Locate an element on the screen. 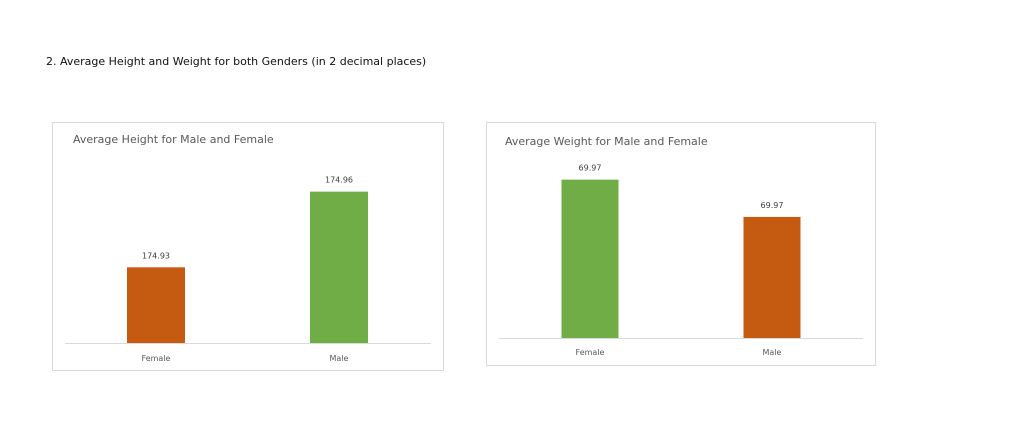  data-label-male: 174.96 is located at coordinates (339, 180).